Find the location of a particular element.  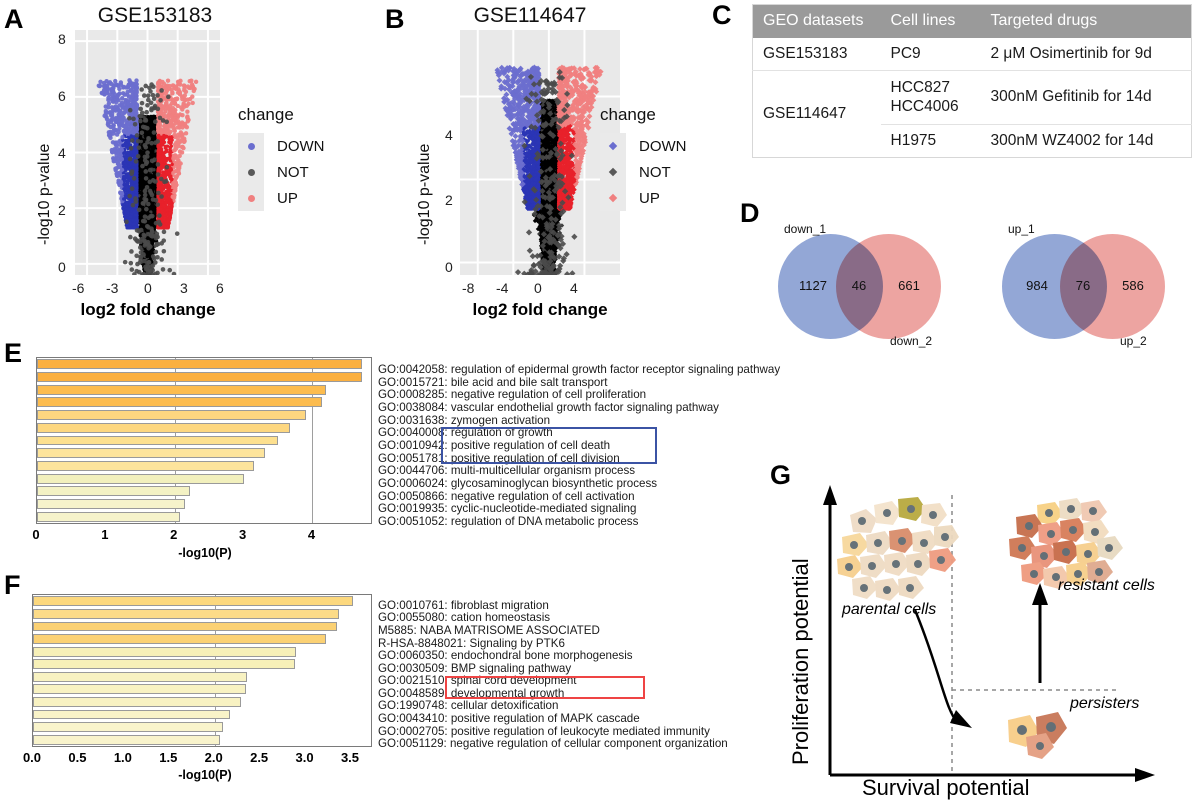

go-term: GO:0010761: fibroblast migration is located at coordinates (463, 606).